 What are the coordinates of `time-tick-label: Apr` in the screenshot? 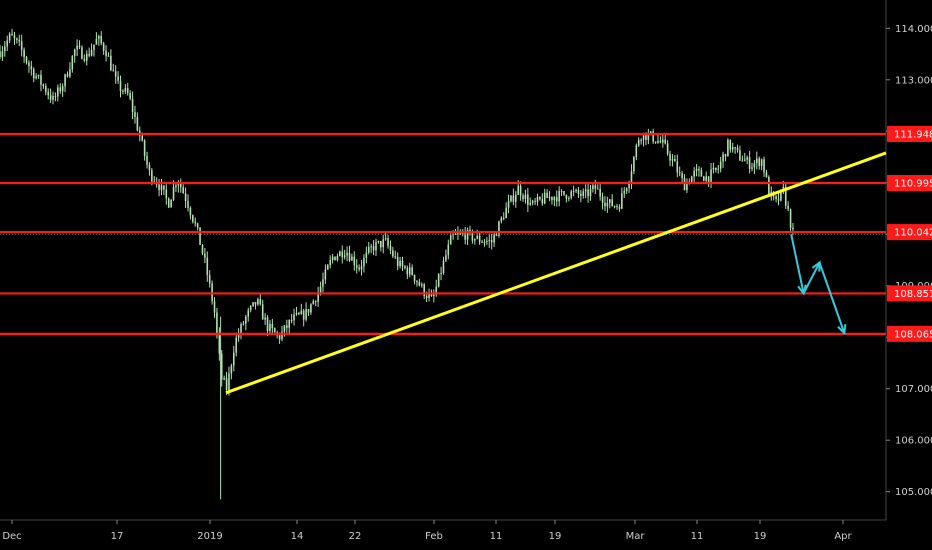 It's located at (843, 536).